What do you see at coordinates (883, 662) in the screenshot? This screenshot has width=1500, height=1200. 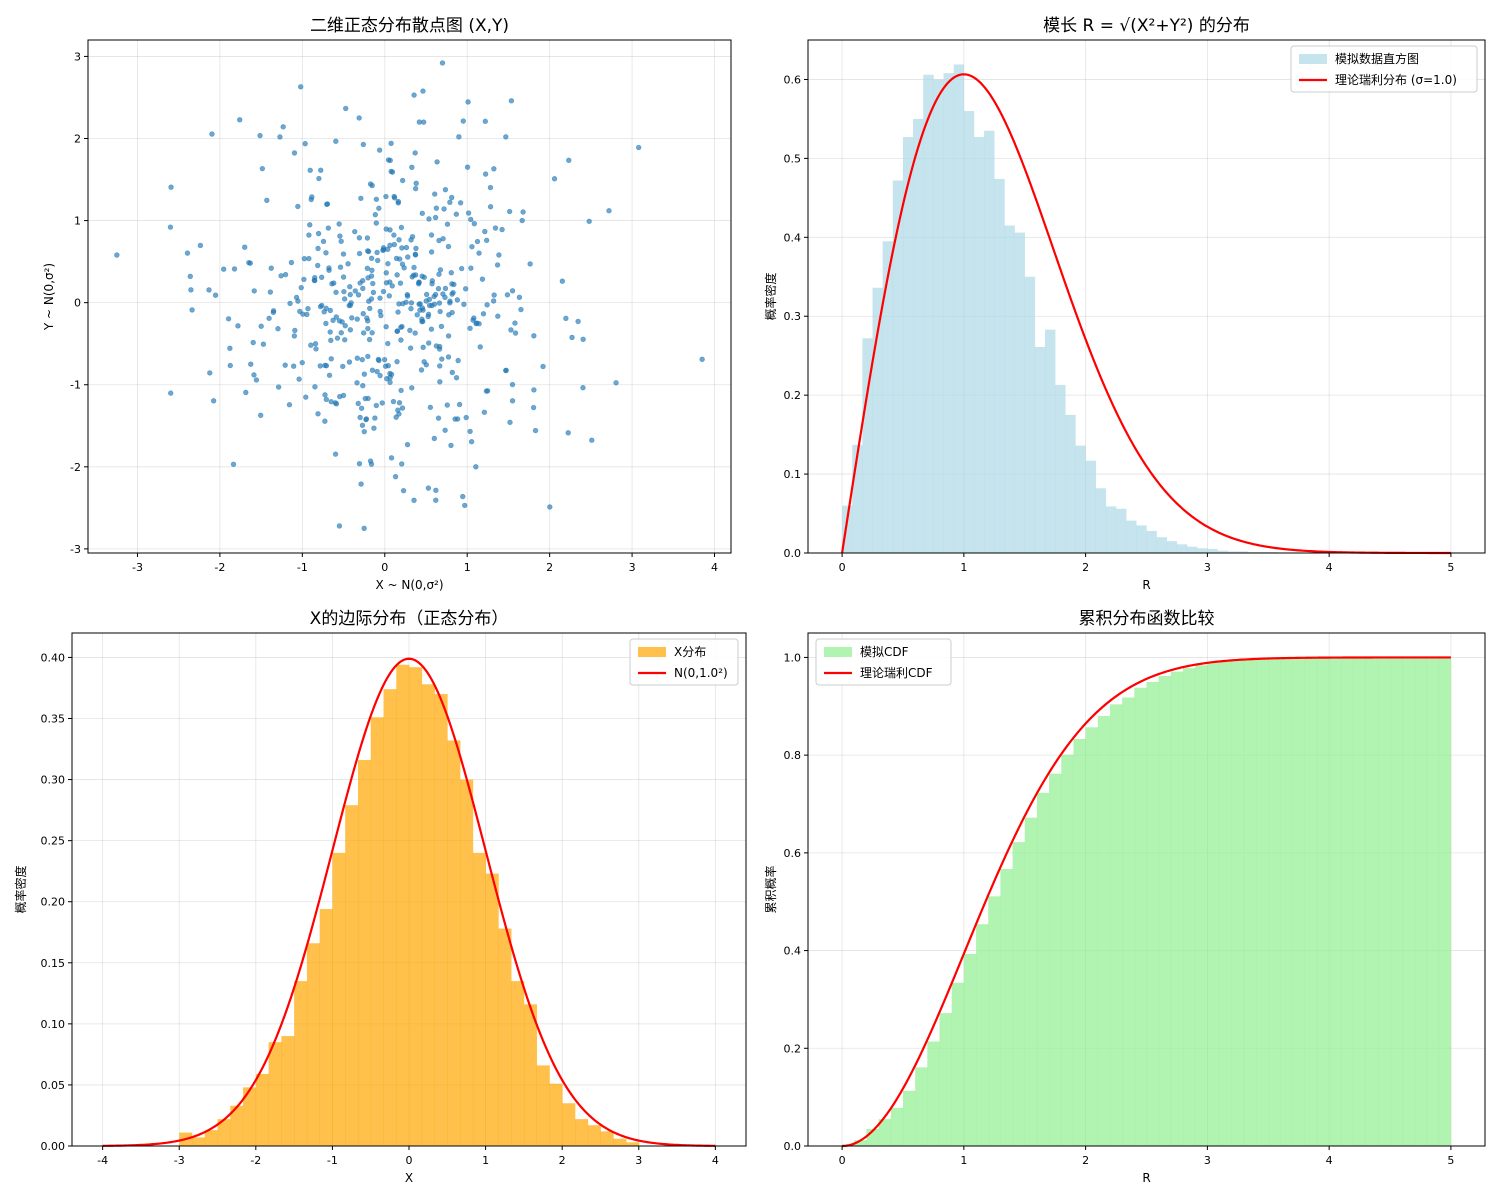 I see `legend: 模拟CDF 理论瑞利CDF` at bounding box center [883, 662].